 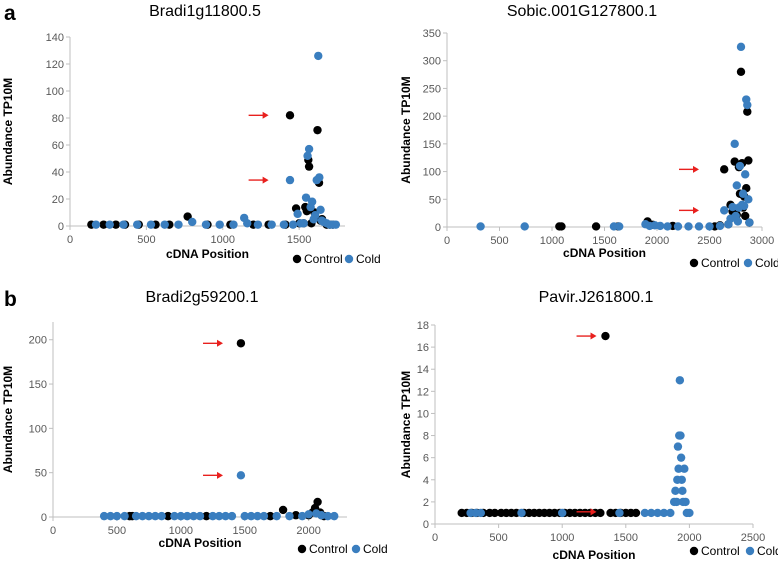 What do you see at coordinates (58, 200) in the screenshot?
I see `y-tick-label: 20` at bounding box center [58, 200].